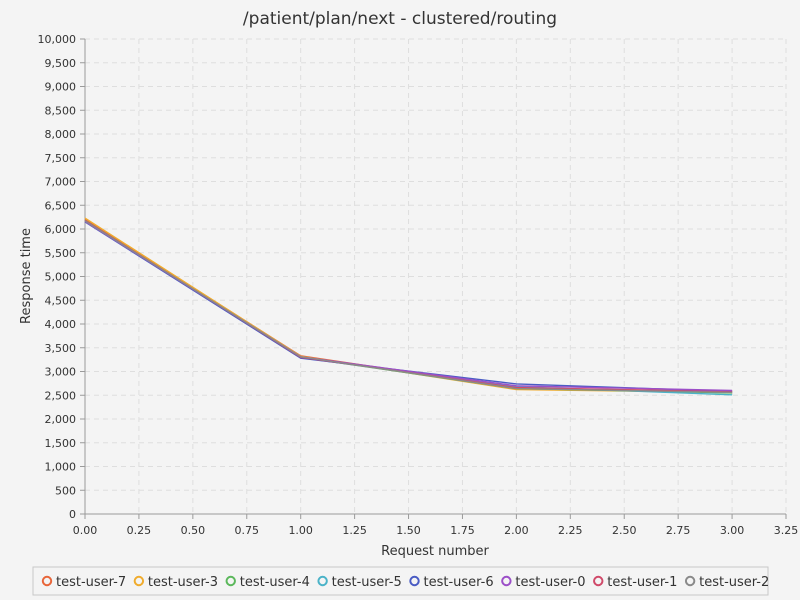  Describe the element at coordinates (354, 530) in the screenshot. I see `x-tick-label: 1.25` at that location.